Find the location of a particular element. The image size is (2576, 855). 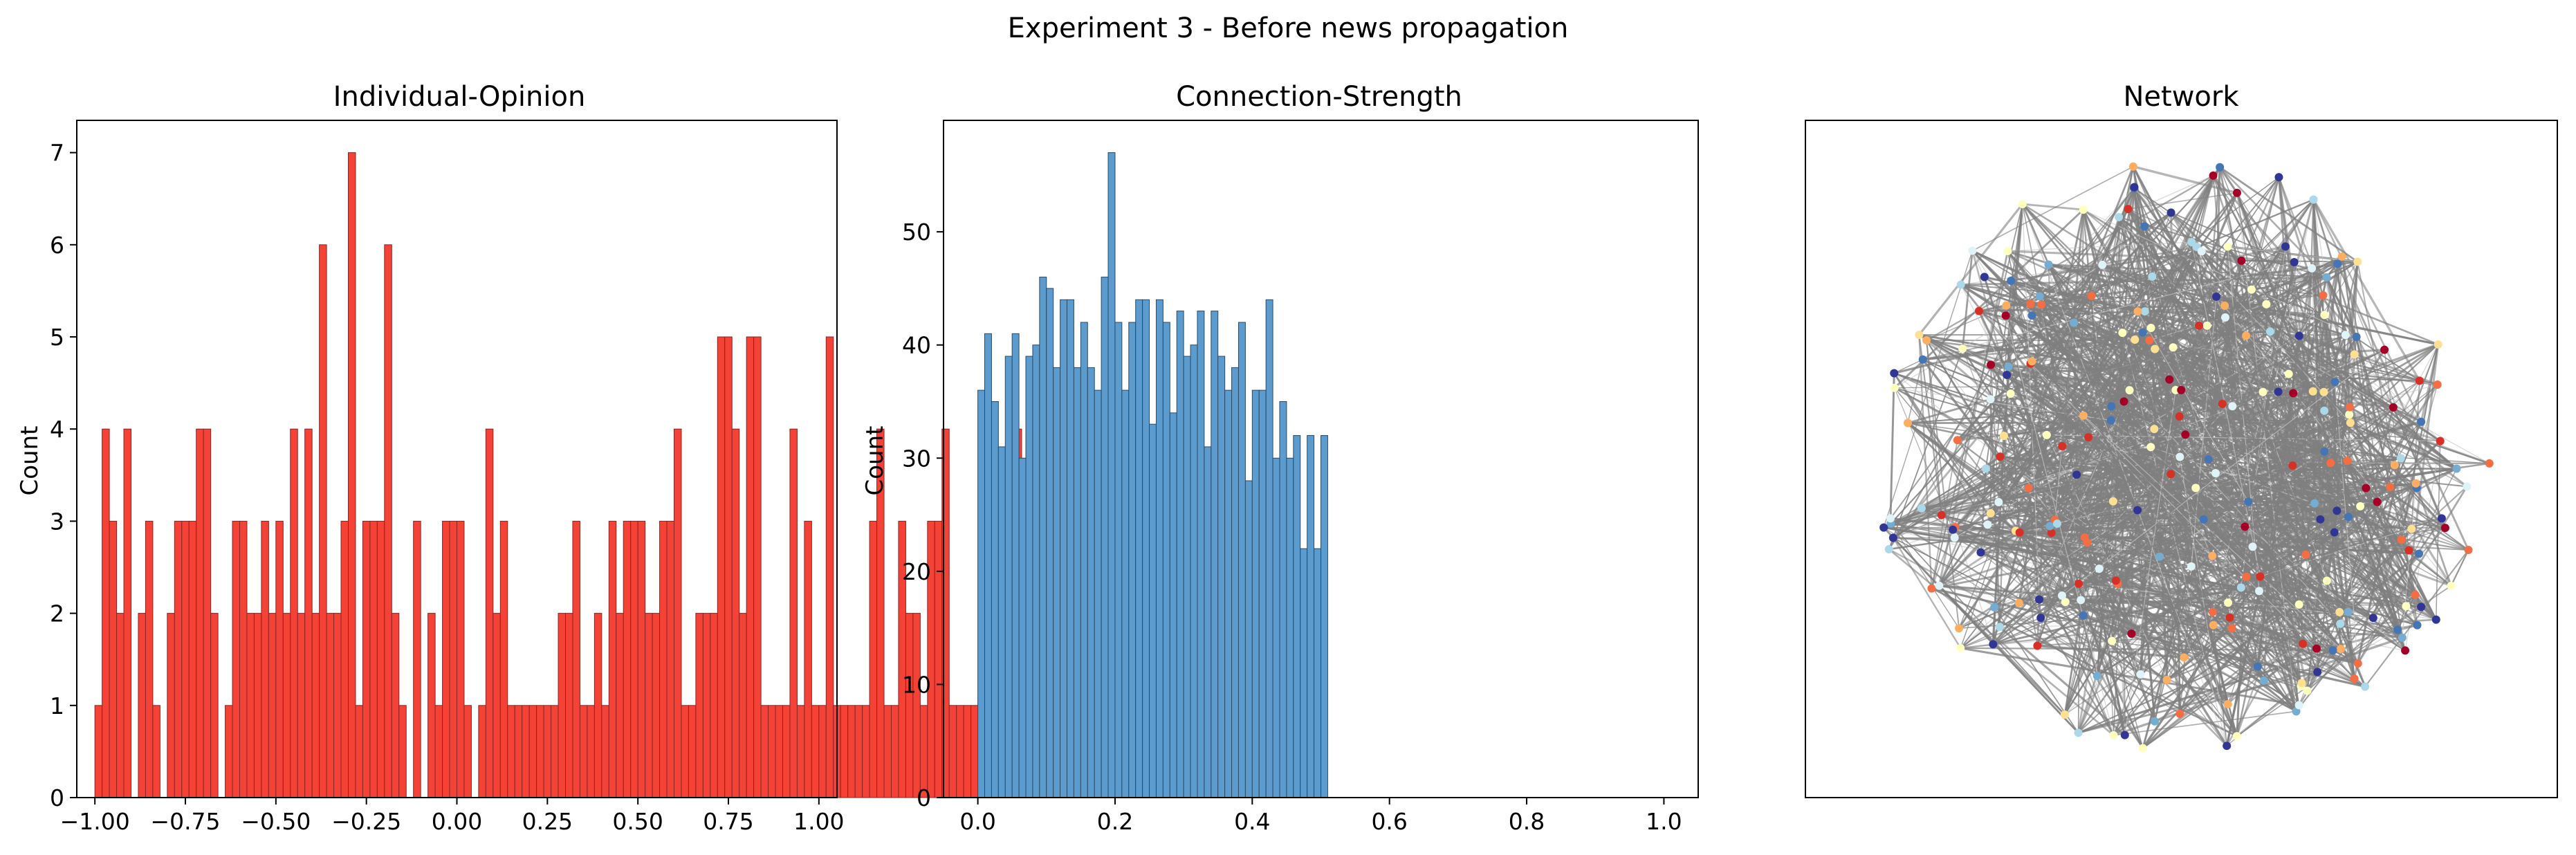

x-tick-label: 0.00 is located at coordinates (457, 822).